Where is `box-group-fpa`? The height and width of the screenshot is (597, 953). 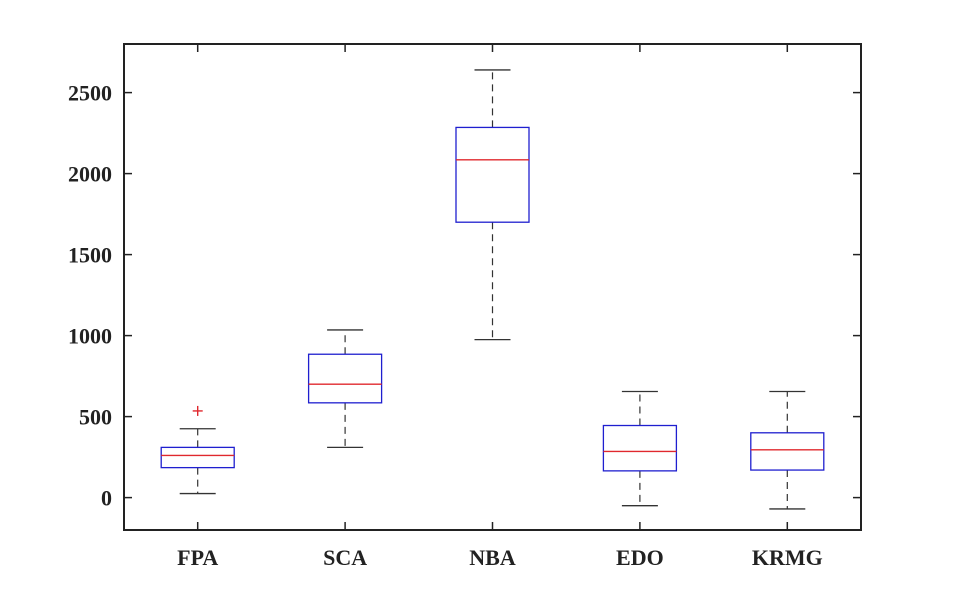 box-group-fpa is located at coordinates (197, 450).